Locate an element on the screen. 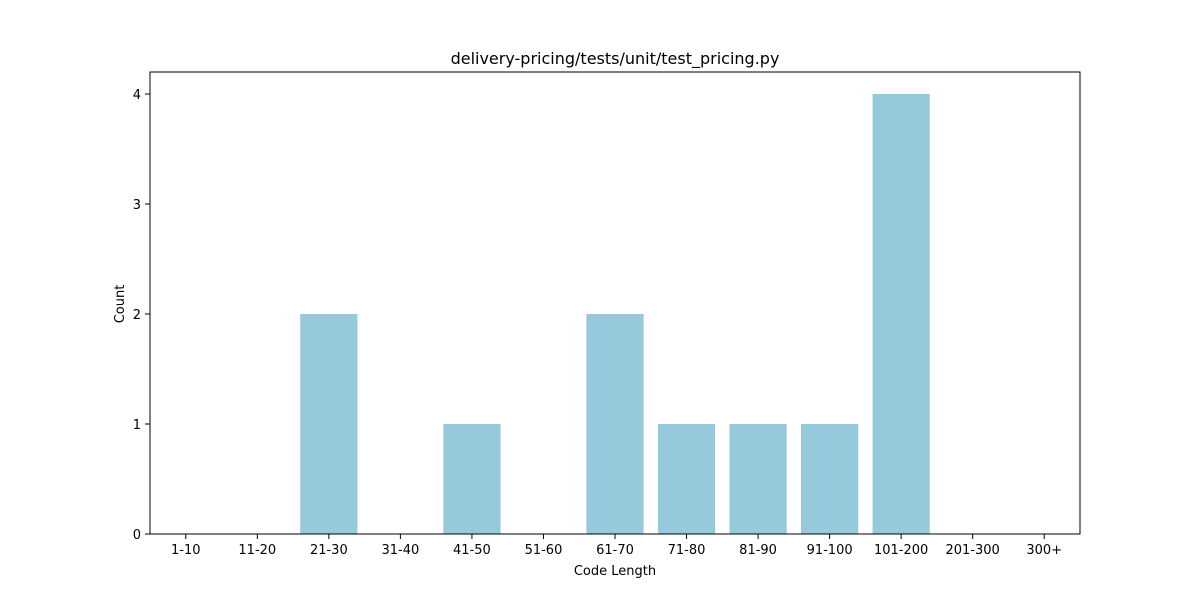 This screenshot has width=1200, height=600. x-tick-label: 71-80 is located at coordinates (687, 550).